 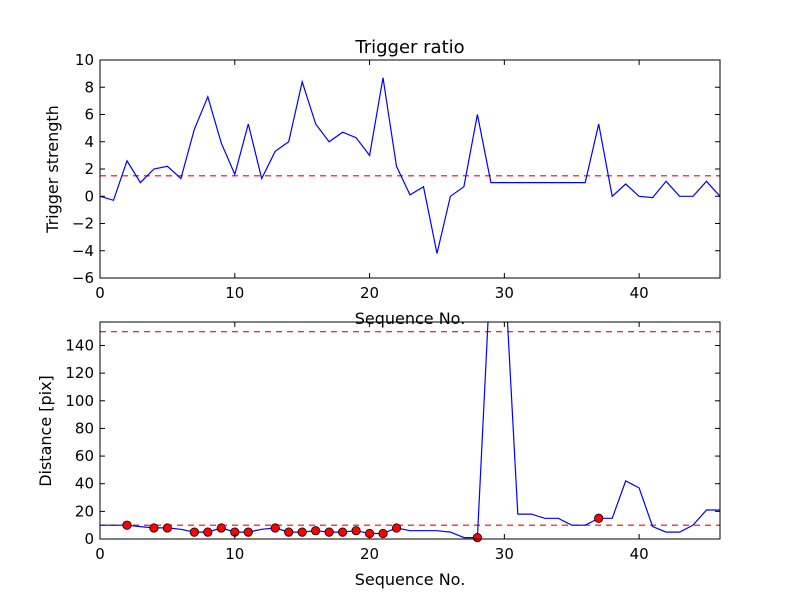 I want to click on y-tick-label: 6, so click(x=89, y=115).